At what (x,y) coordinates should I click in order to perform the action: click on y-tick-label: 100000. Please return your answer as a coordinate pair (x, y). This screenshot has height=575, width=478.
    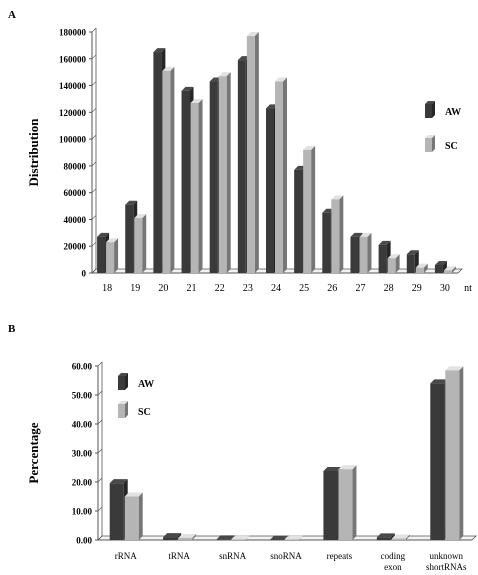
    Looking at the image, I should click on (73, 140).